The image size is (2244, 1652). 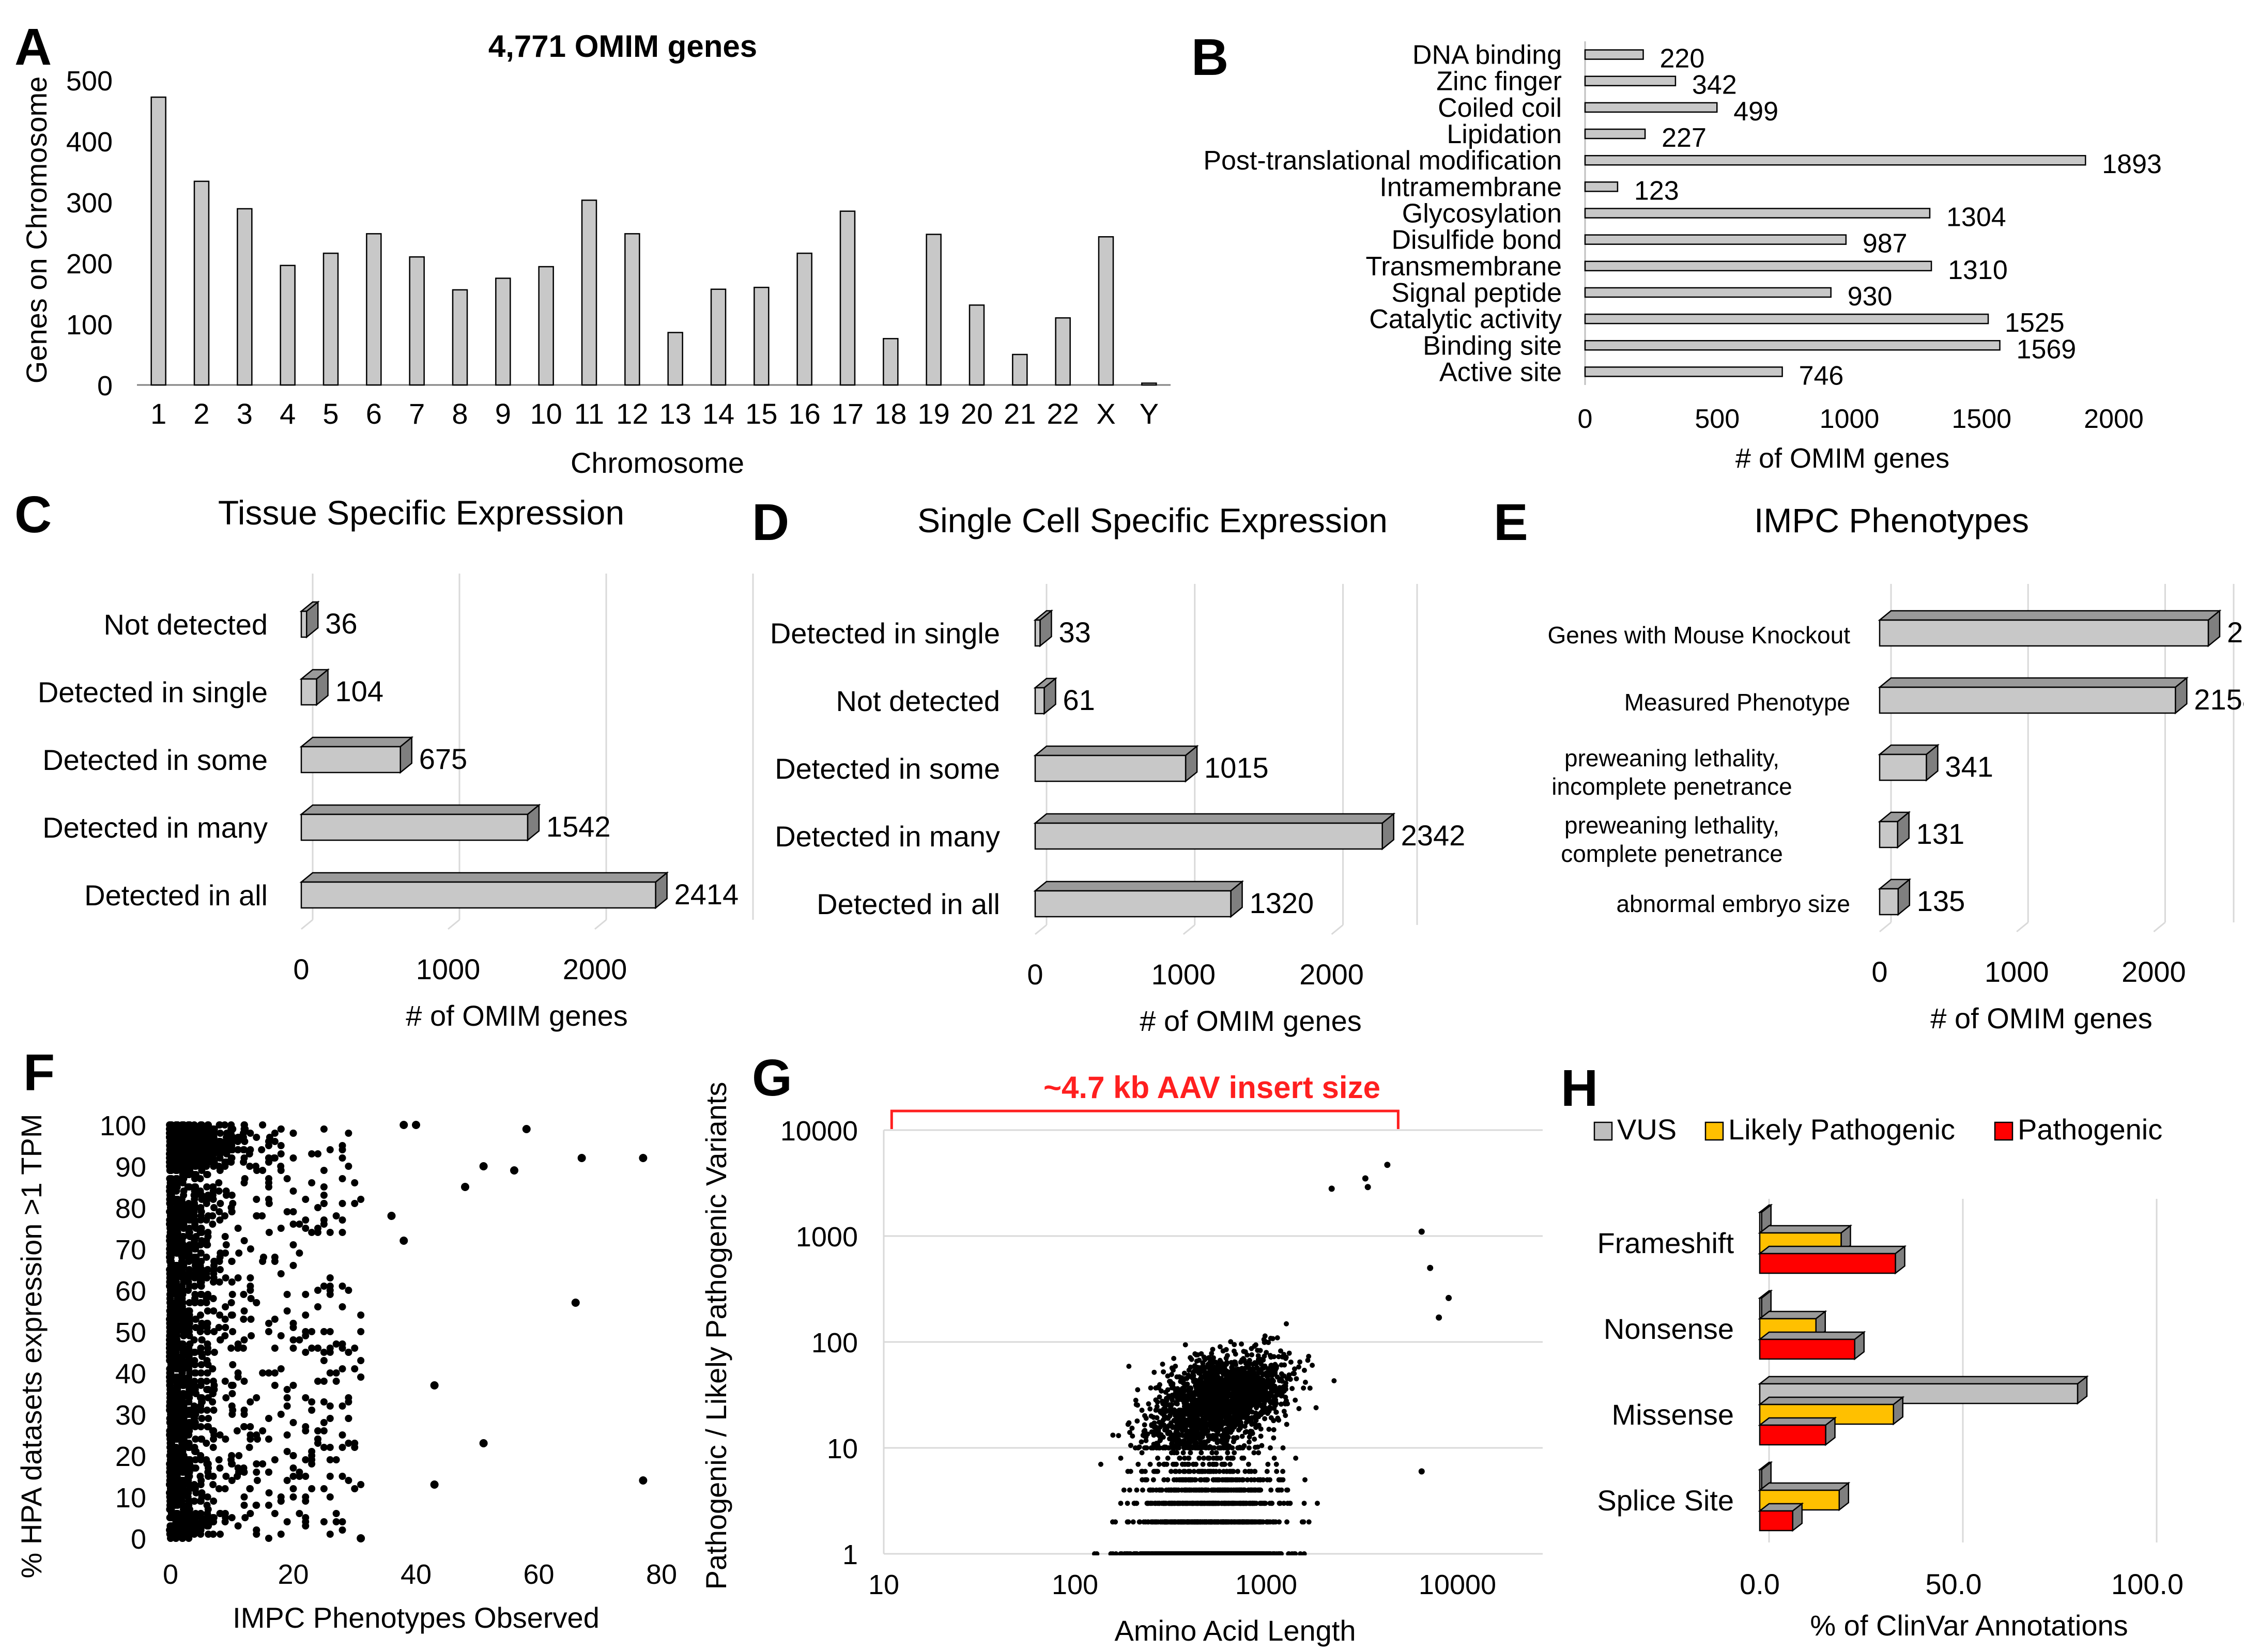 What do you see at coordinates (33, 47) in the screenshot?
I see `panel-letter-a: A` at bounding box center [33, 47].